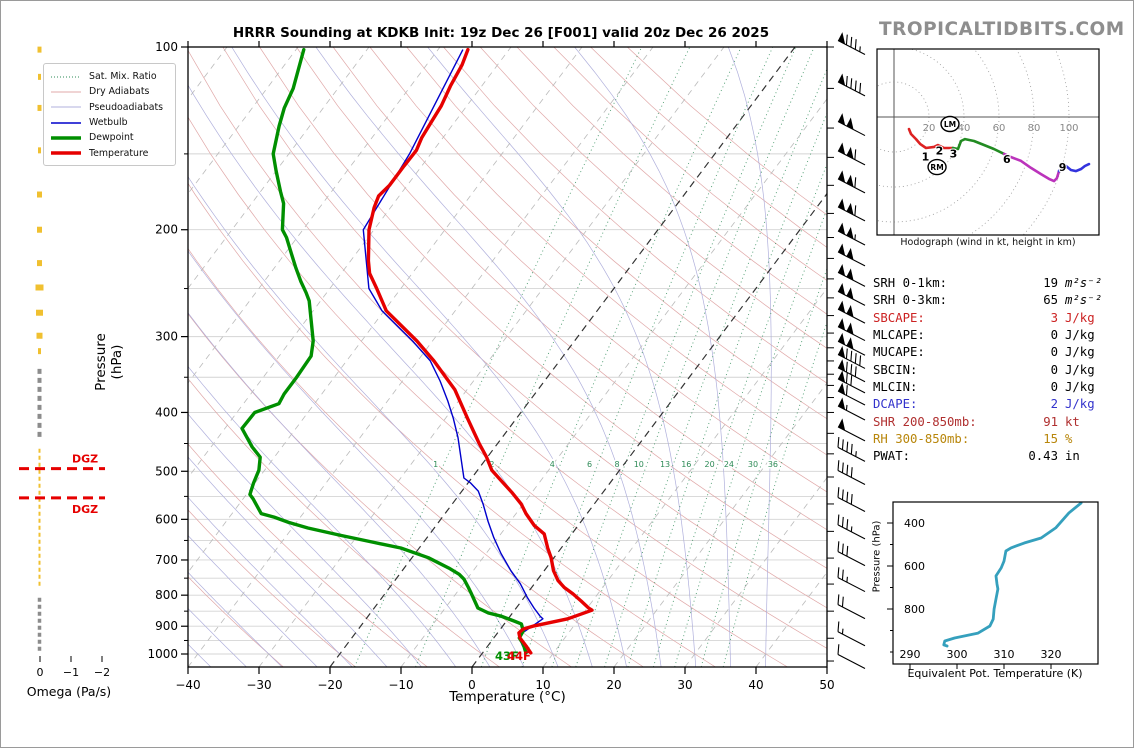 Image resolution: width=1134 pixels, height=748 pixels. Describe the element at coordinates (102, 672) in the screenshot. I see `omega-tick-label: −2` at that location.